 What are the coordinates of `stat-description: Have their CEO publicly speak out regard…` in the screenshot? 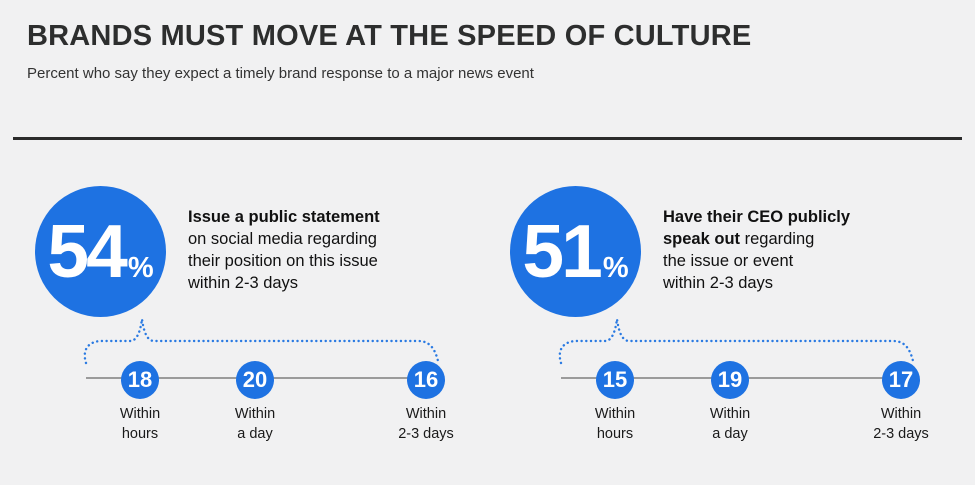 It's located at (803, 250).